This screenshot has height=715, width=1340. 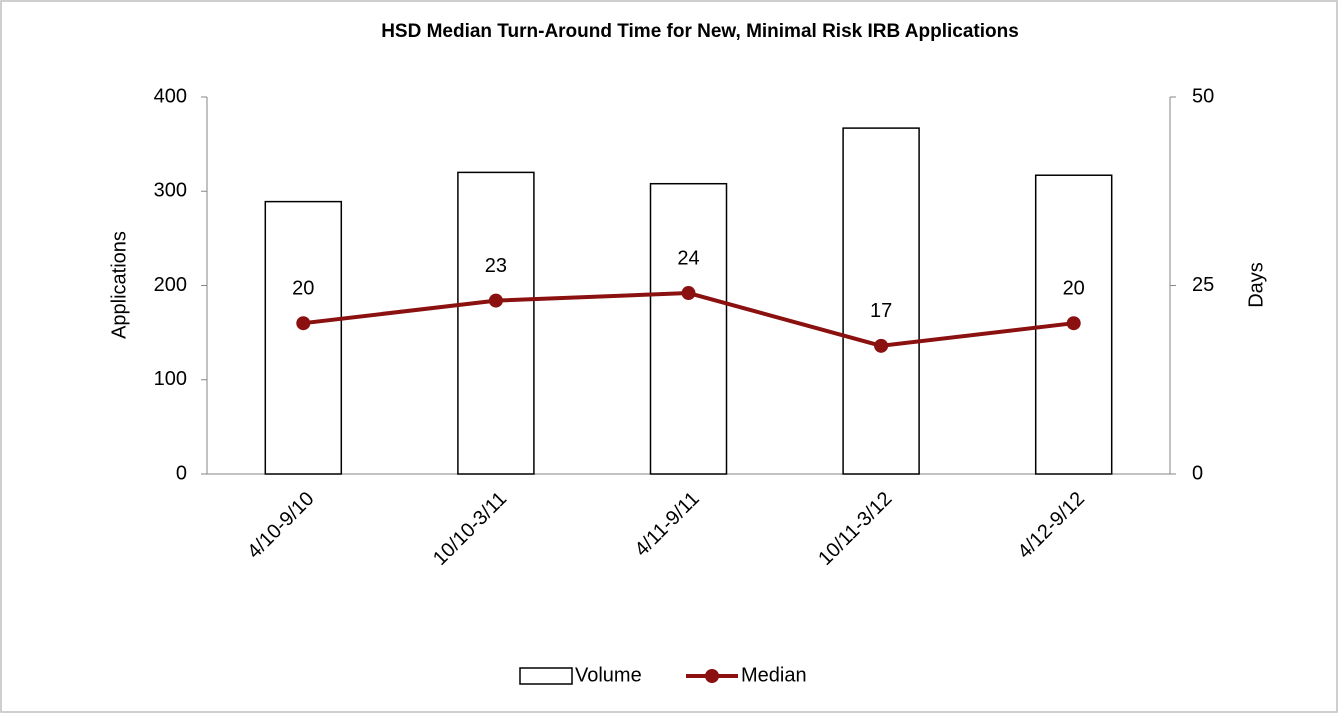 What do you see at coordinates (170, 285) in the screenshot?
I see `y-tick-label: 200` at bounding box center [170, 285].